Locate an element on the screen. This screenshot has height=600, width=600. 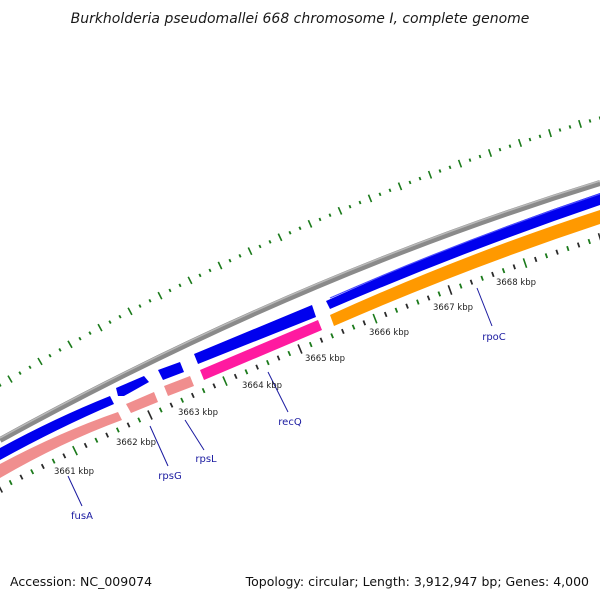
leader-rpoC is located at coordinates (484, 307).